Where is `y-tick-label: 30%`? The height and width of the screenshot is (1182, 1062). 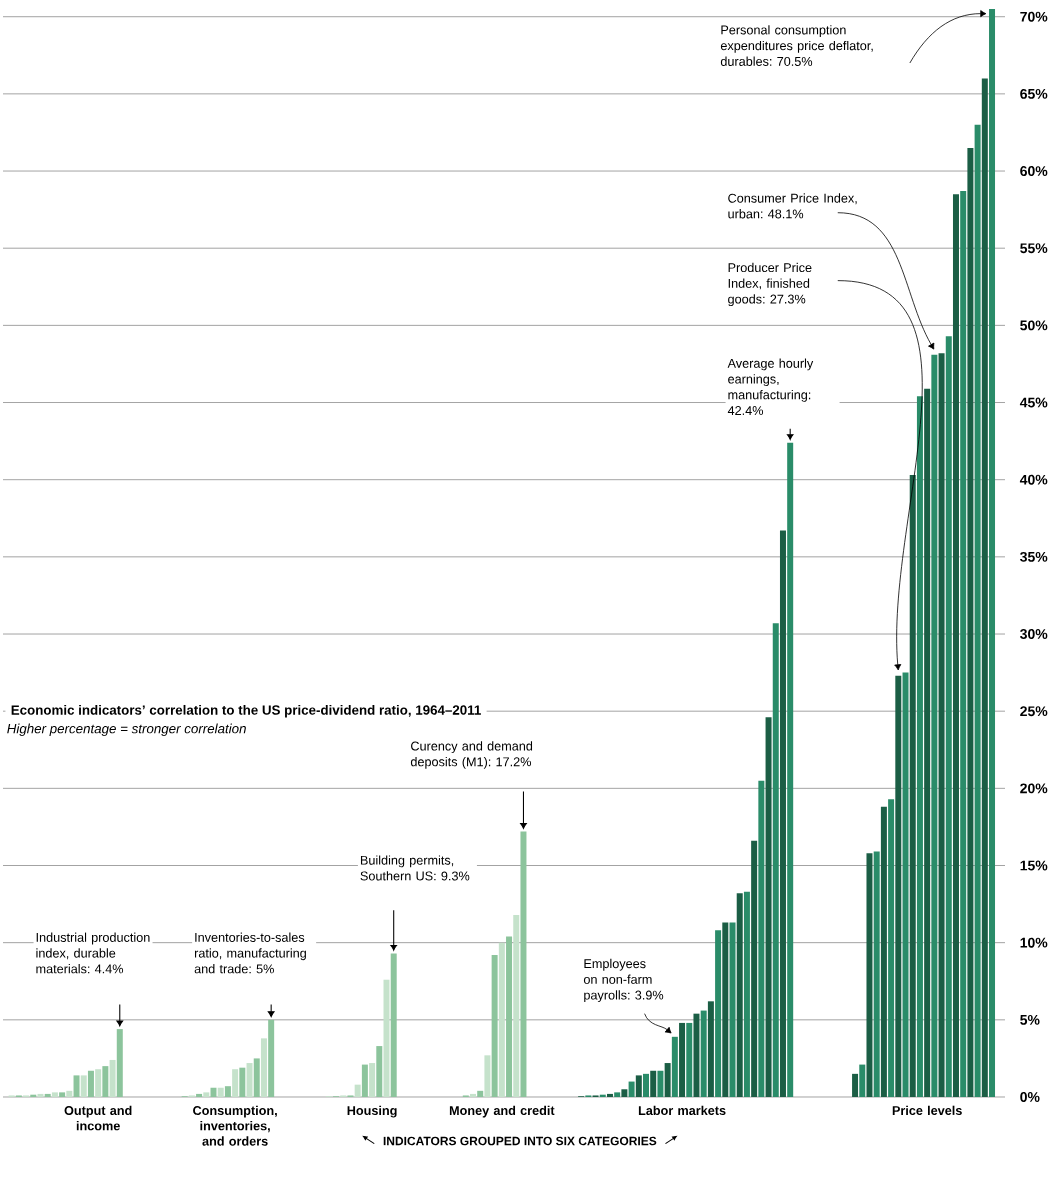 y-tick-label: 30% is located at coordinates (1034, 634).